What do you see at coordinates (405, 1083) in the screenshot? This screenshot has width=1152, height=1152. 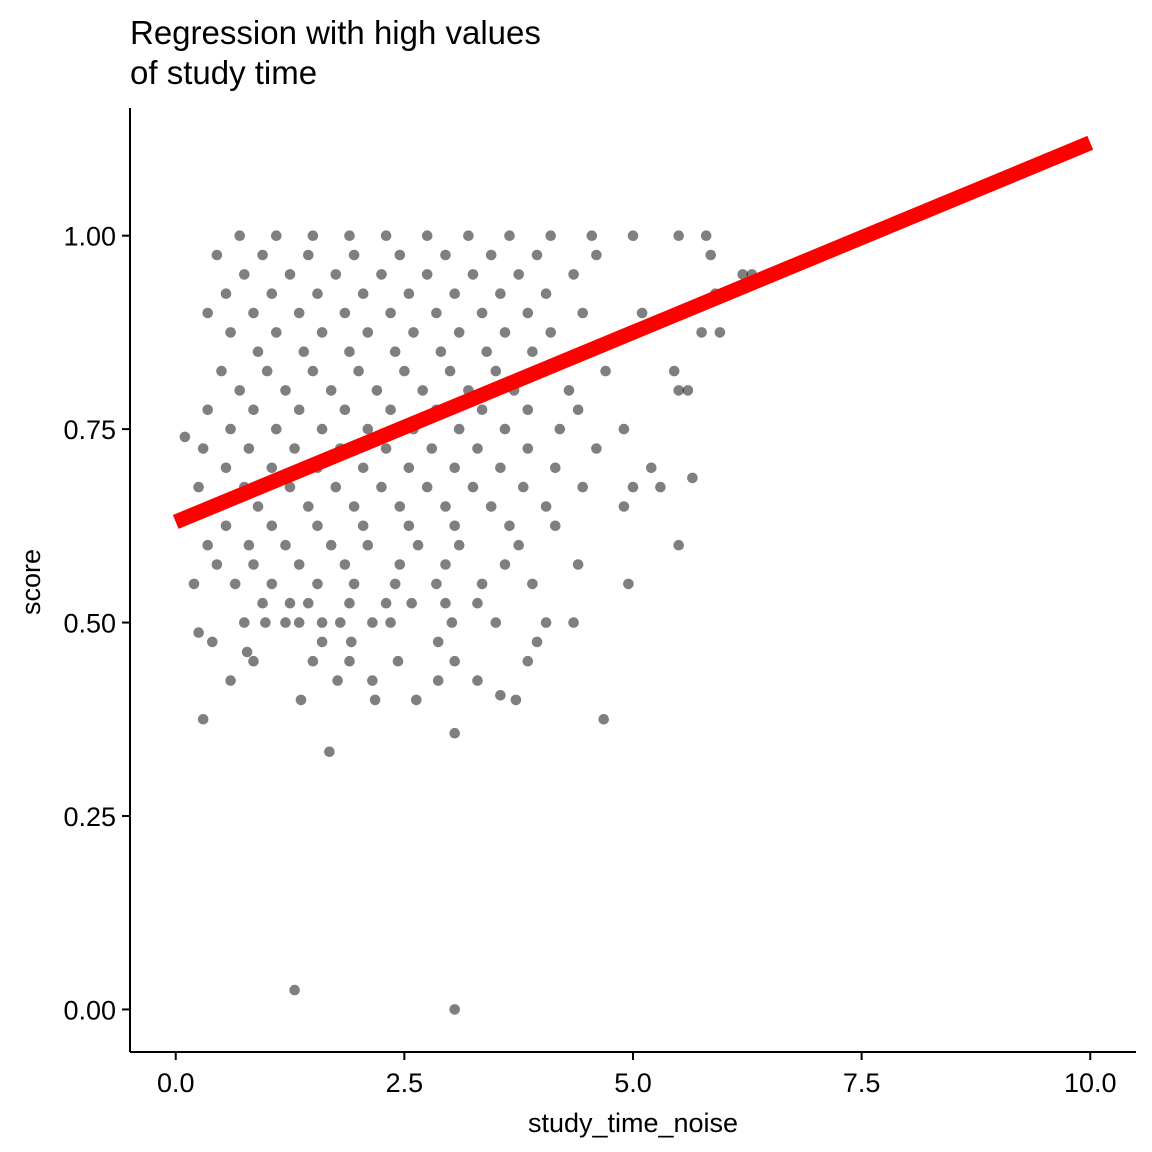 I see `x-tick-label: 2.5` at bounding box center [405, 1083].